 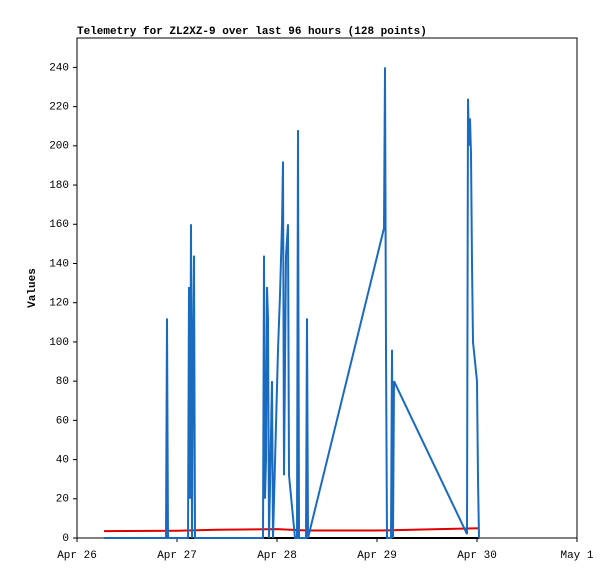 What do you see at coordinates (177, 556) in the screenshot?
I see `x-tick-label: Apr 27` at bounding box center [177, 556].